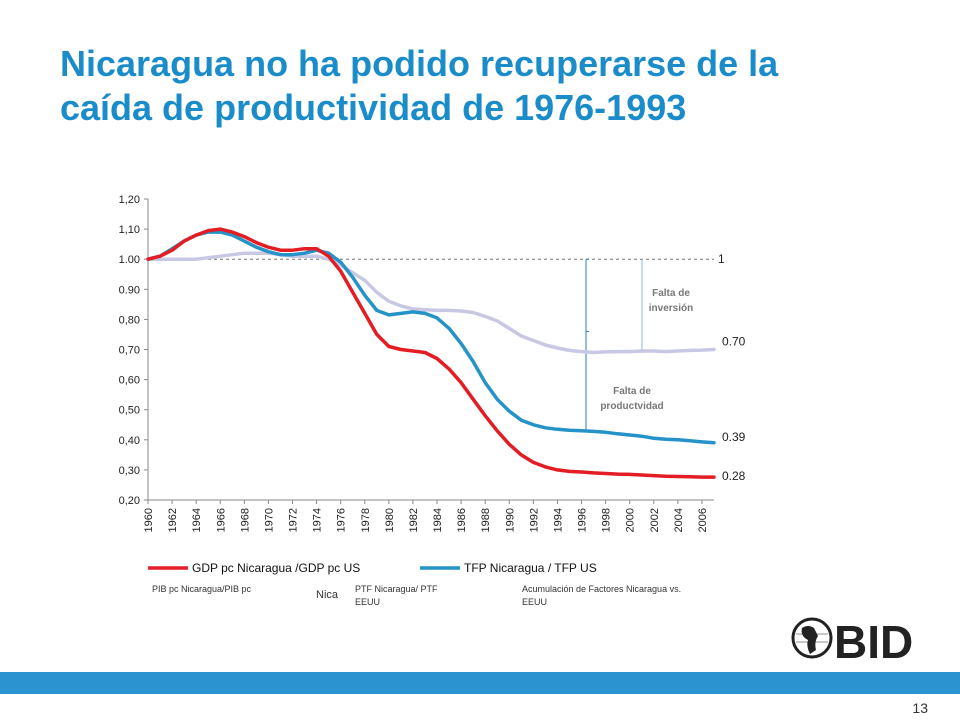 The width and height of the screenshot is (960, 720). I want to click on x-tick-label: 1982, so click(414, 520).